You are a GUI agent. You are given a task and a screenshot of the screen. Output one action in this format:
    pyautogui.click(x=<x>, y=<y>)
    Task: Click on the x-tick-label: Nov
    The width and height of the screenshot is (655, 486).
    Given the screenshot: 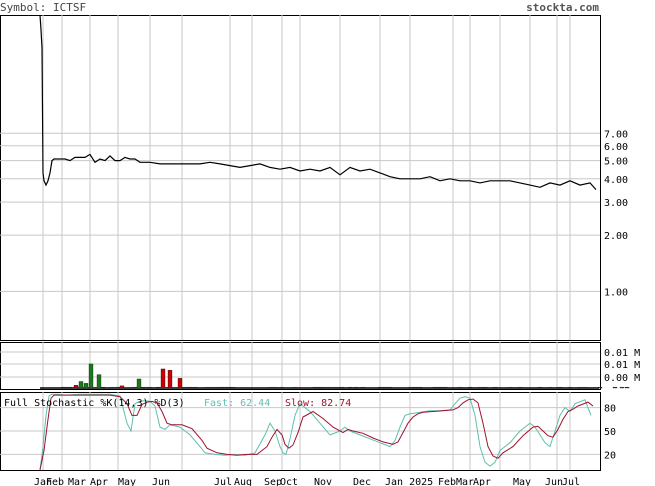 What is the action you would take?
    pyautogui.click(x=323, y=481)
    